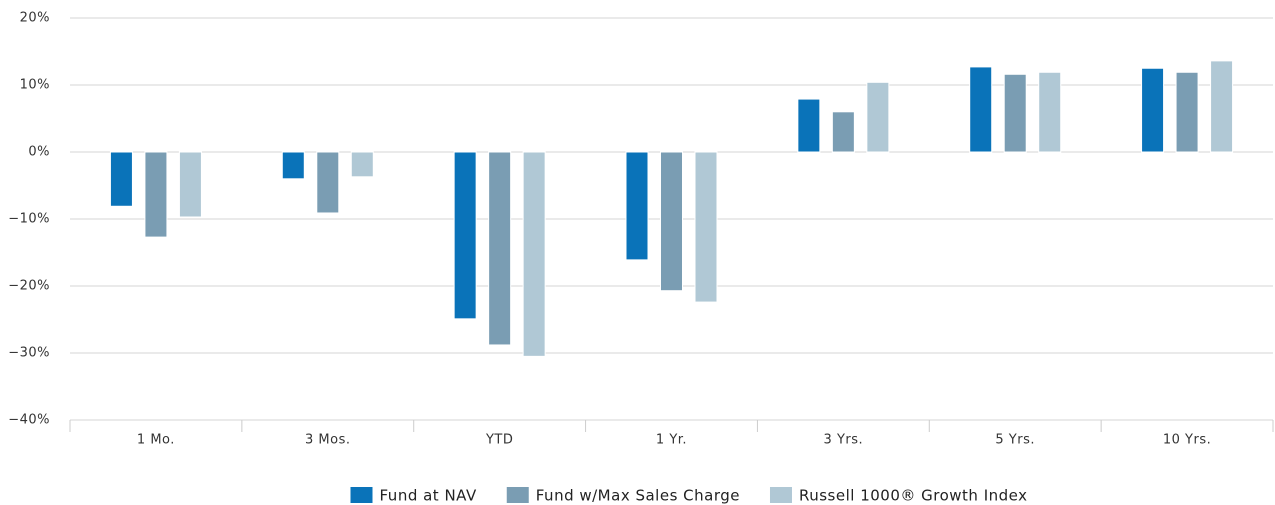 This screenshot has width=1275, height=505. Describe the element at coordinates (1187, 440) in the screenshot. I see `x-tick-label: 10 Yrs.` at that location.